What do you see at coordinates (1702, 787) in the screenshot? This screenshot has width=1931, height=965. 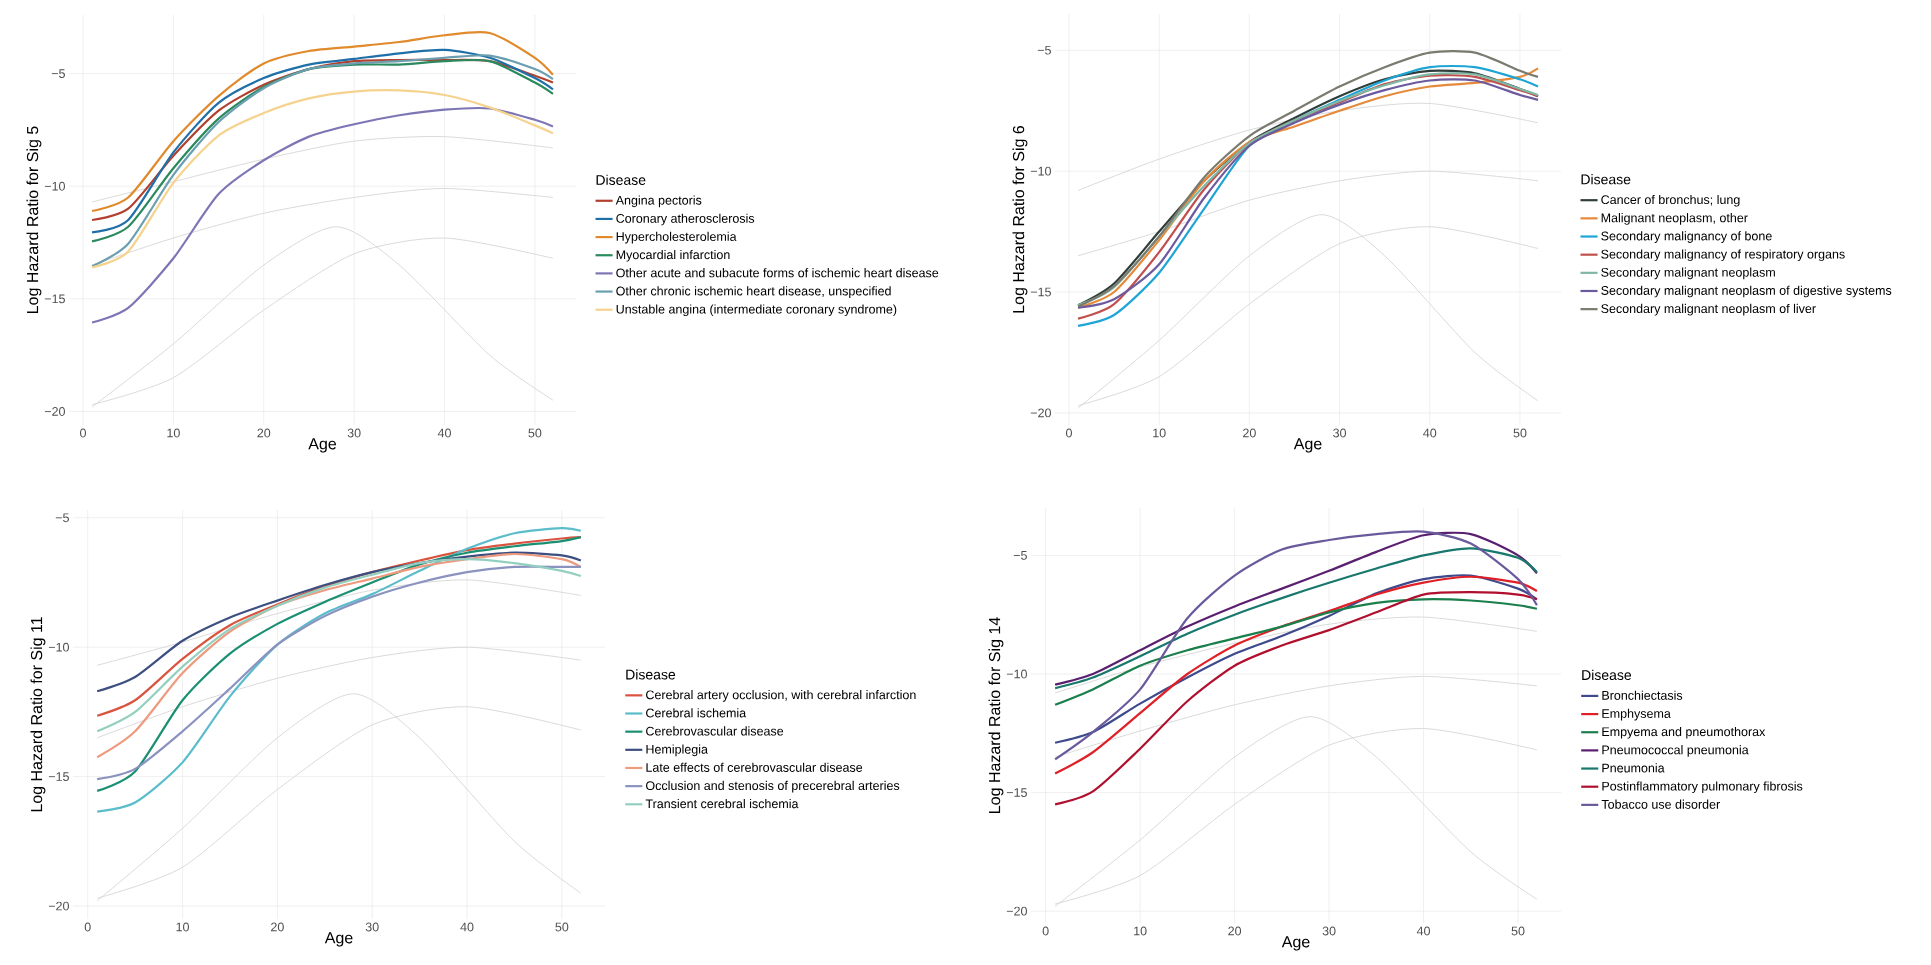 I see `legend-label: Postinflammatory pulmonary fibrosis` at bounding box center [1702, 787].